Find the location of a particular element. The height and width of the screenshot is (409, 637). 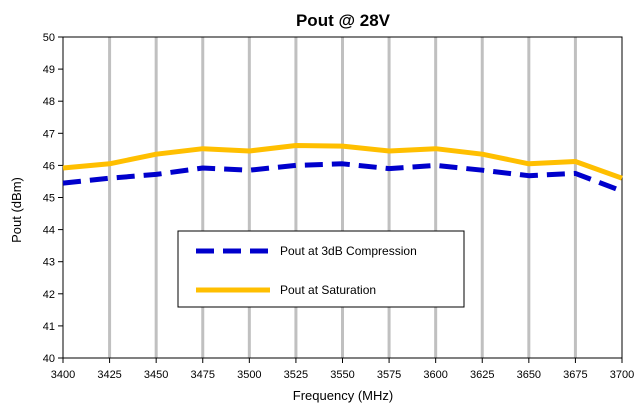

y-axis-ticks: 40 41 42 43 44 45 46 47 48 49 50 is located at coordinates (53, 198).